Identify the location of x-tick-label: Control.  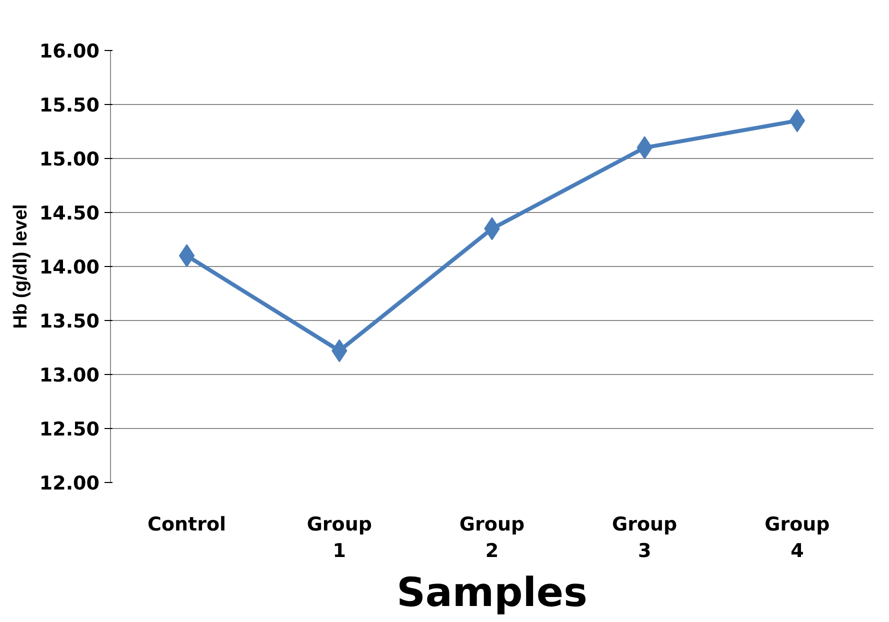
(187, 525).